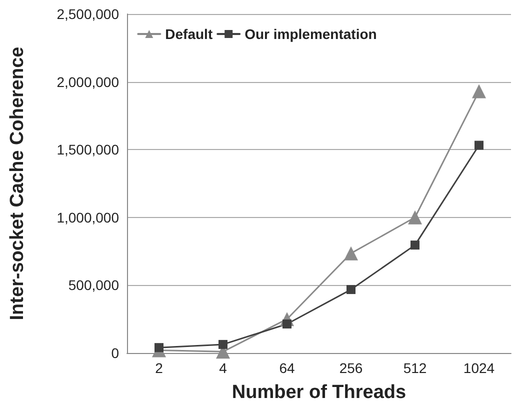  Describe the element at coordinates (88, 217) in the screenshot. I see `y-tick-label: 1,000,000` at that location.